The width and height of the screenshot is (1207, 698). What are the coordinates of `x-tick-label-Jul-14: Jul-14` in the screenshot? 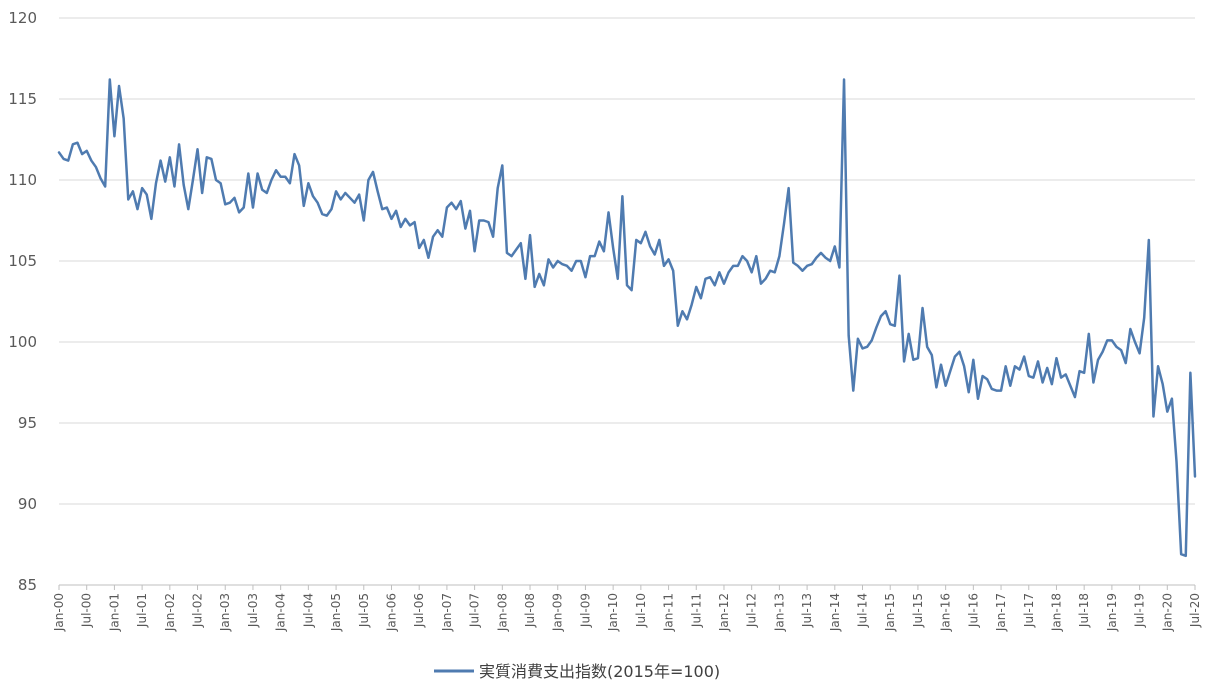 It's located at (863, 610).